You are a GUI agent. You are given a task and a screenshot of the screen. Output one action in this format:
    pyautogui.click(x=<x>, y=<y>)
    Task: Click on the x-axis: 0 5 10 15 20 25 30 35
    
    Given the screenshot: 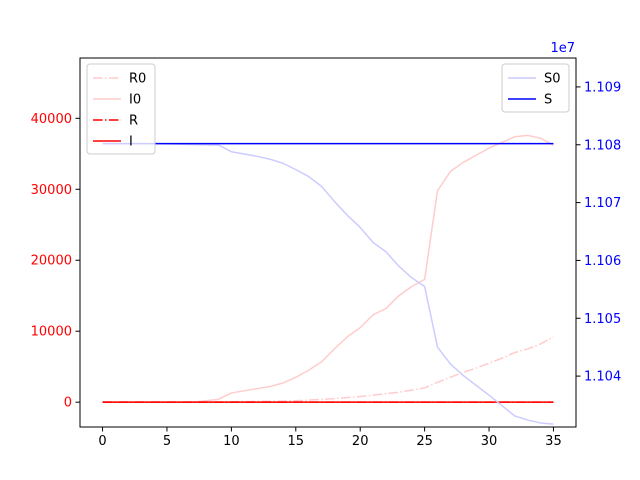 What is the action you would take?
    pyautogui.click(x=330, y=438)
    